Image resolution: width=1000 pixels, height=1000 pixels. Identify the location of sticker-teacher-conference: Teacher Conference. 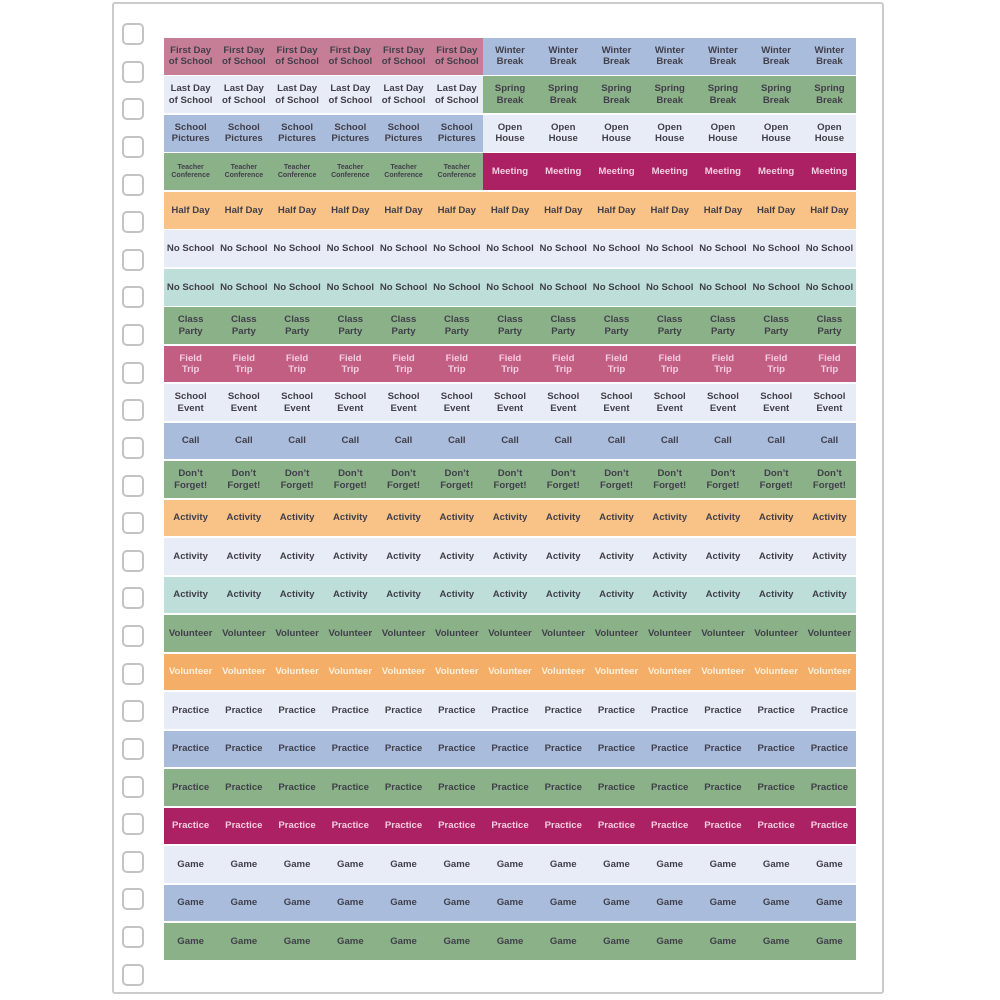
(350, 171).